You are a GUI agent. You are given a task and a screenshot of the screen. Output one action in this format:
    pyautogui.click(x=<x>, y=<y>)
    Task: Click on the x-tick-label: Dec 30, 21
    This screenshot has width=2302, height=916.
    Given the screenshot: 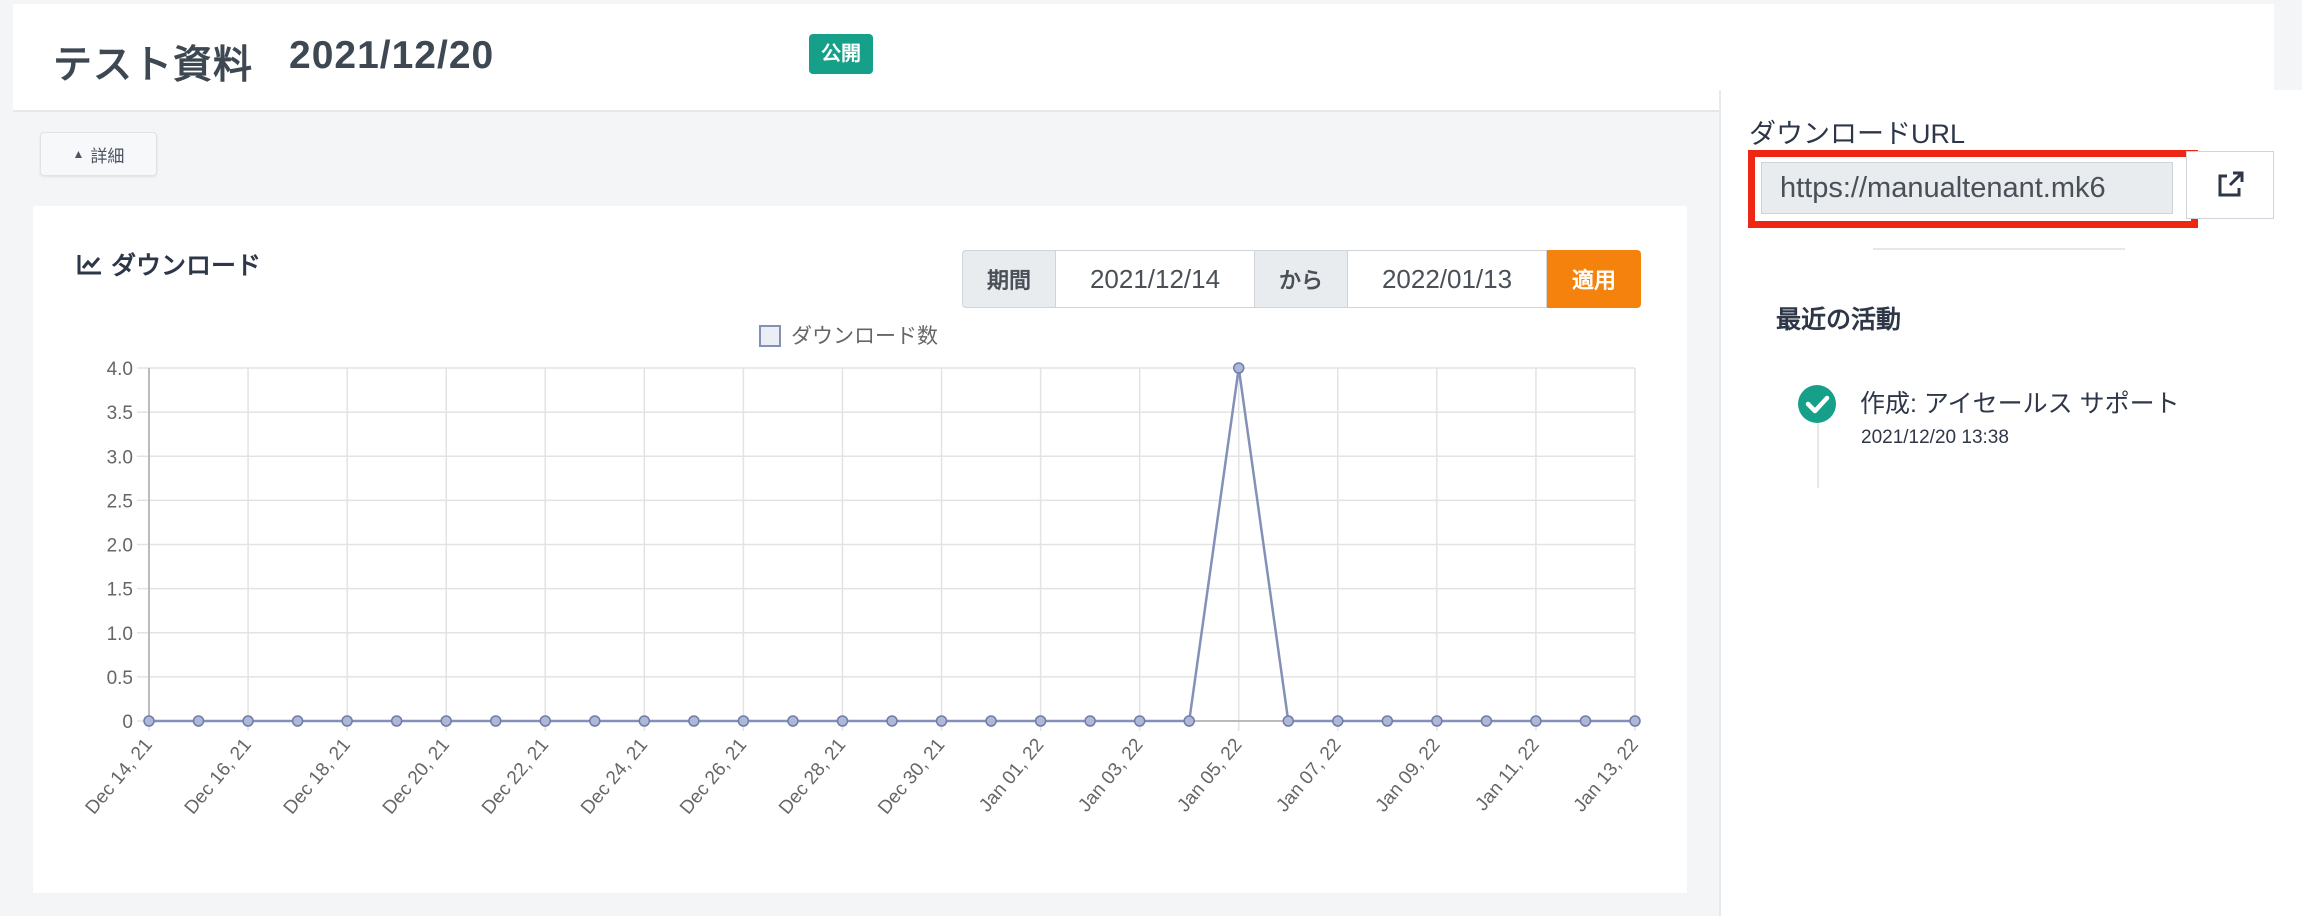 What is the action you would take?
    pyautogui.click(x=911, y=777)
    